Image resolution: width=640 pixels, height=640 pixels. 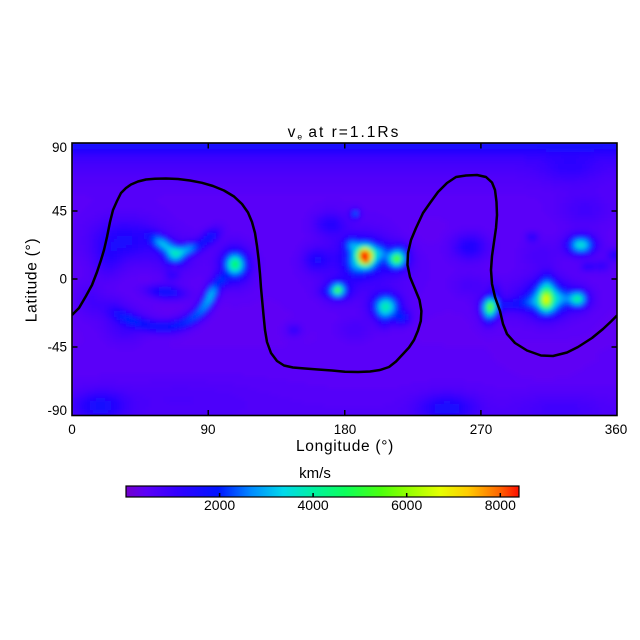 I want to click on svg-text: Longitude (°), so click(x=345, y=446).